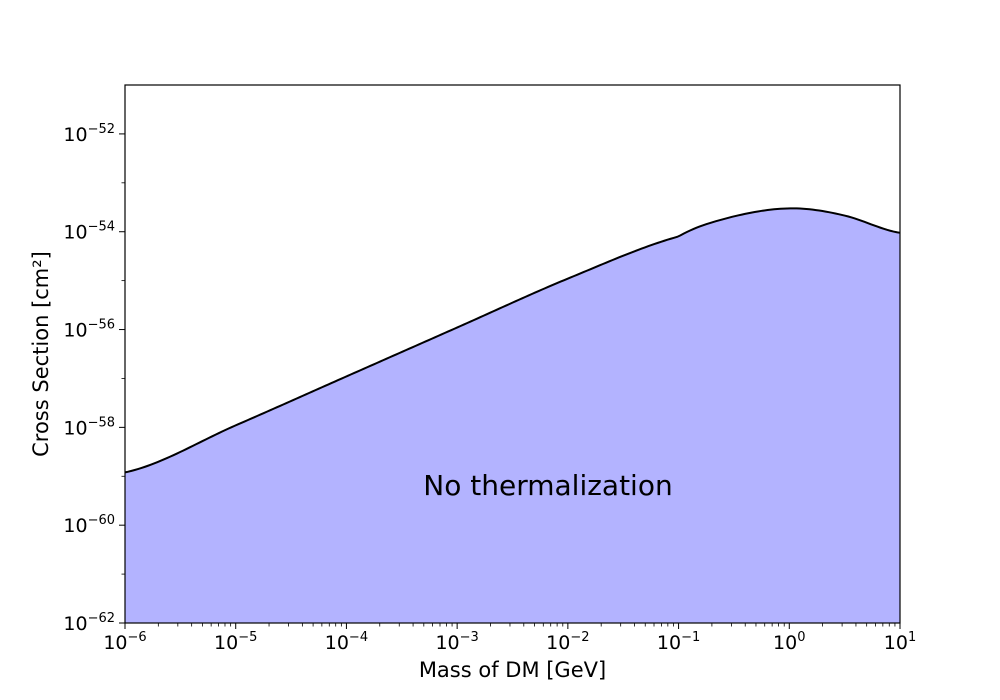  I want to click on region-annotation: No thermalization, so click(547, 485).